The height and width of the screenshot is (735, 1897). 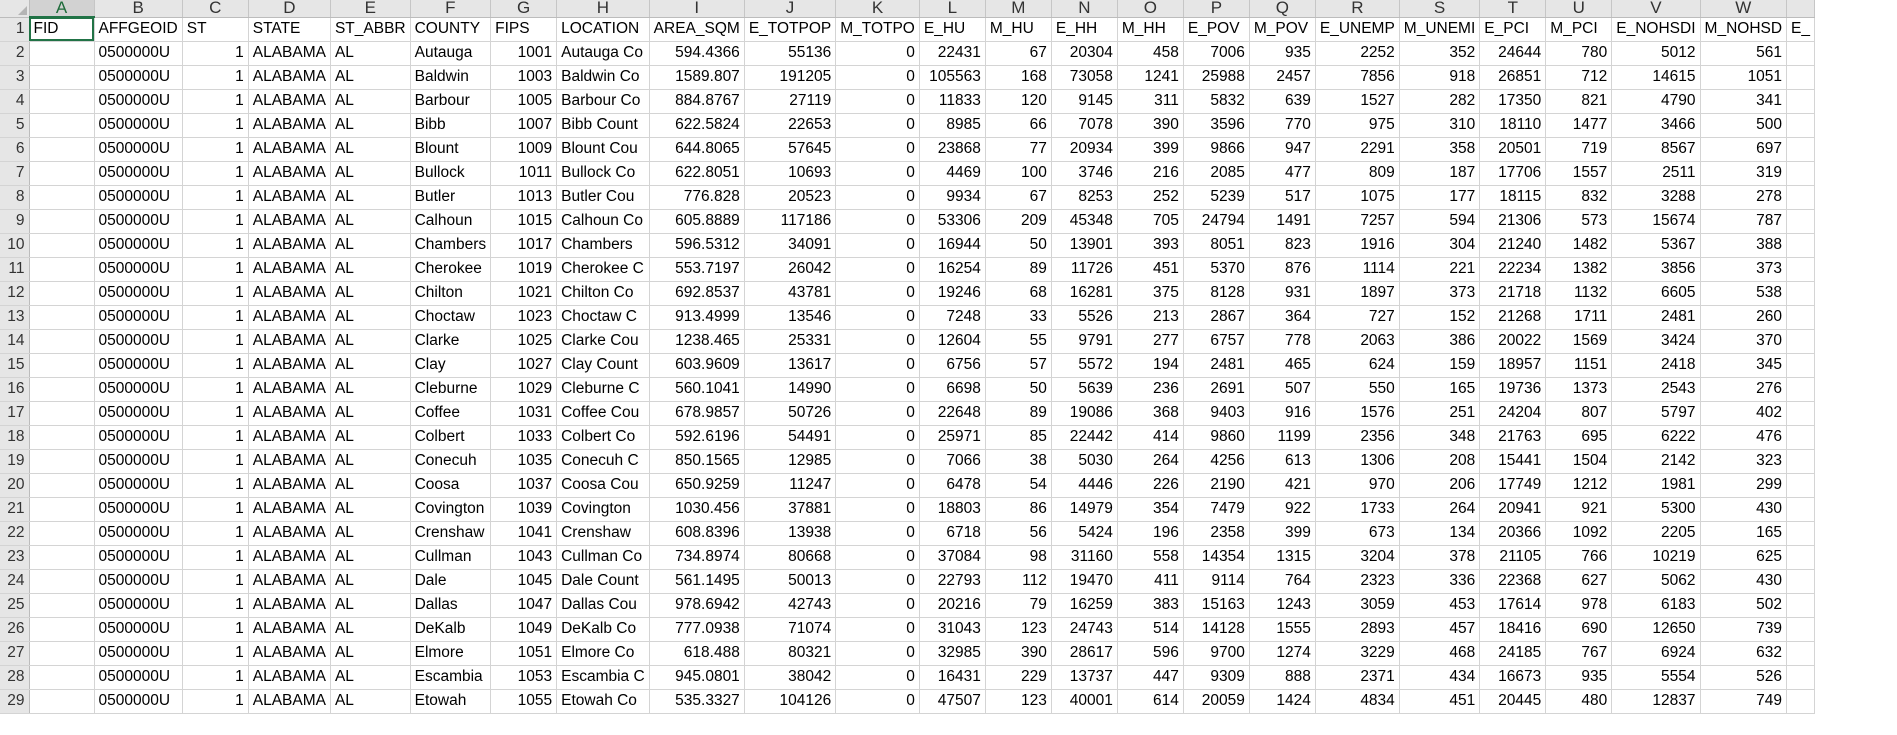 I want to click on row-header: 11, so click(x=15, y=269).